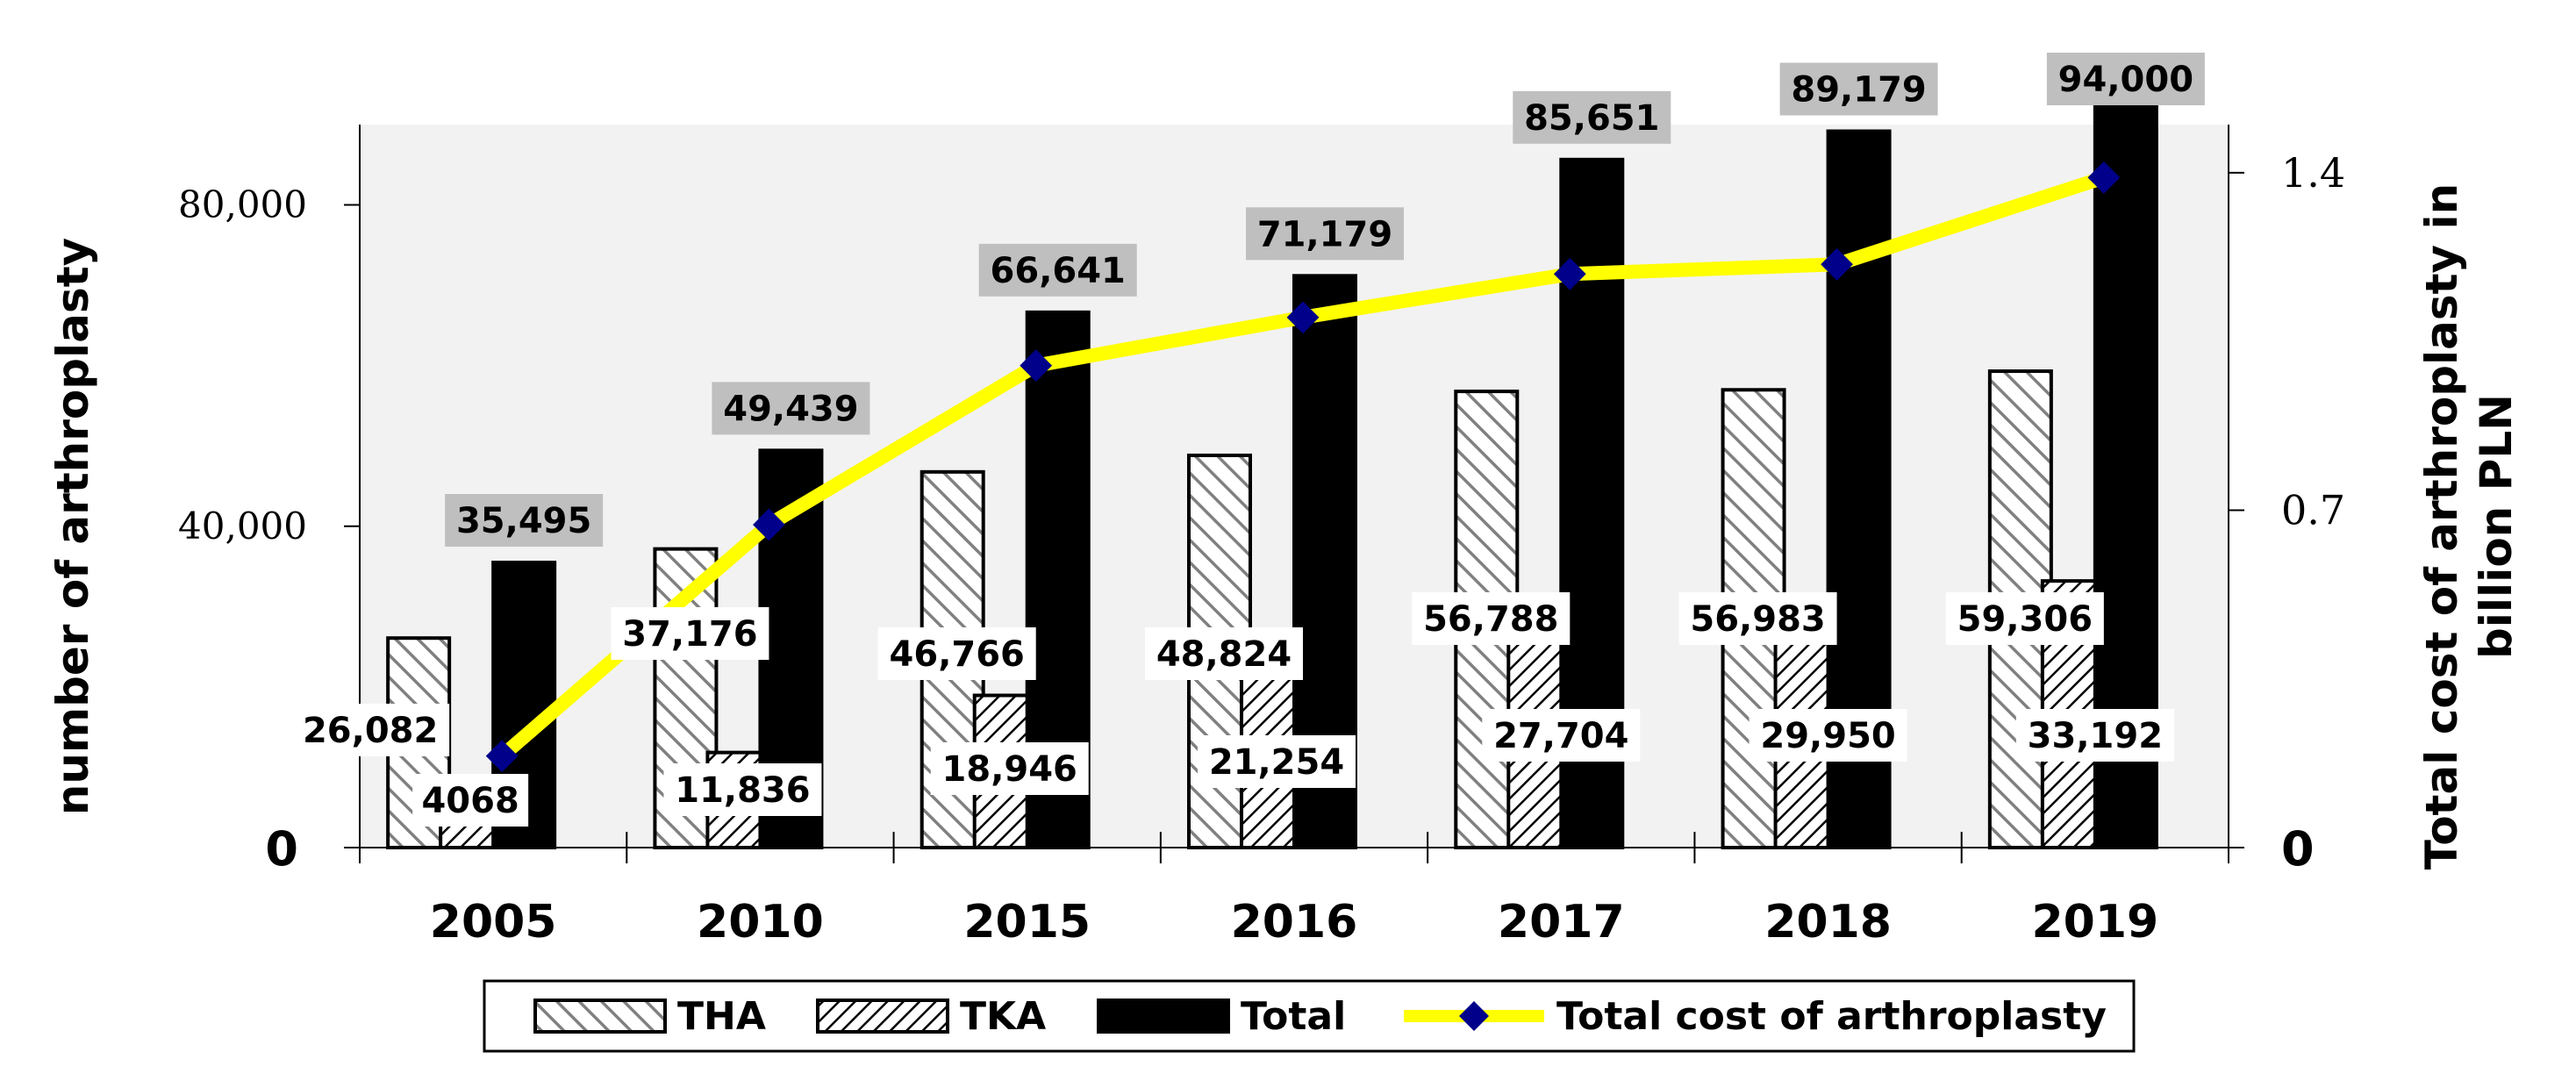 The width and height of the screenshot is (2576, 1088). What do you see at coordinates (760, 922) in the screenshot?
I see `x-tick-label-2010: 2010` at bounding box center [760, 922].